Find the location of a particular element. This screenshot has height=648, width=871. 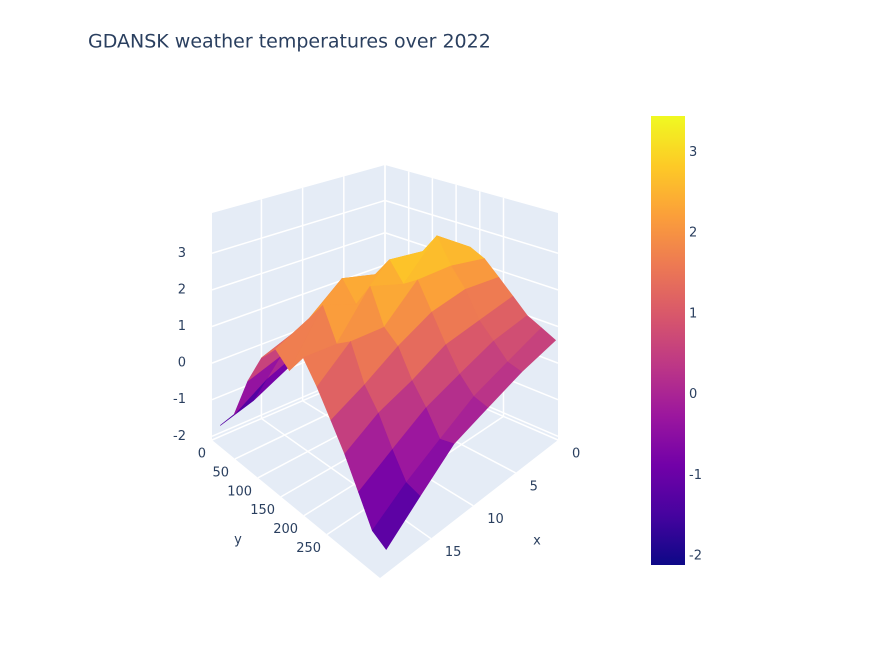

z-tick-label: 2 is located at coordinates (182, 289).